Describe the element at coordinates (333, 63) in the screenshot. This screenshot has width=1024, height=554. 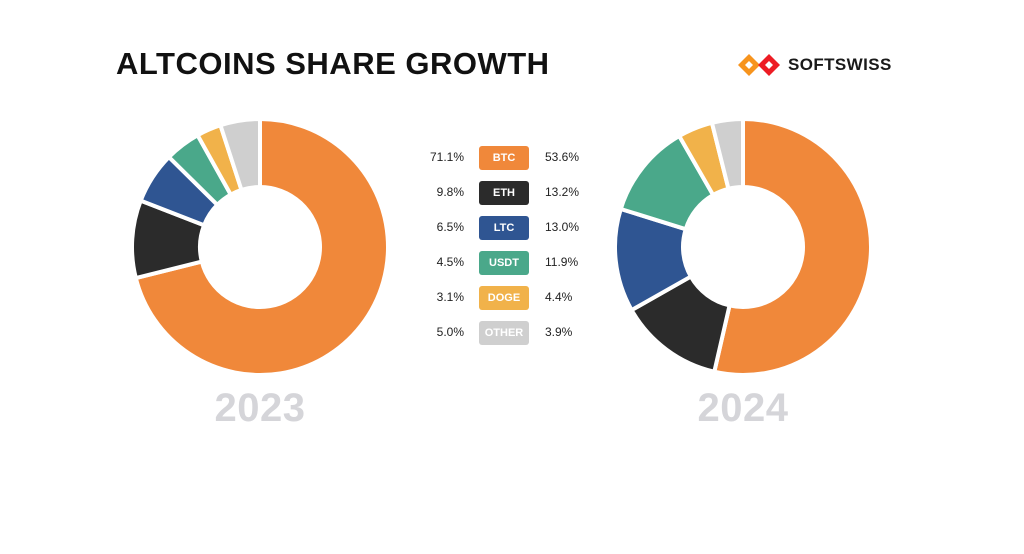
I see `chart-title: ALTCOINS SHARE GROWTH` at that location.